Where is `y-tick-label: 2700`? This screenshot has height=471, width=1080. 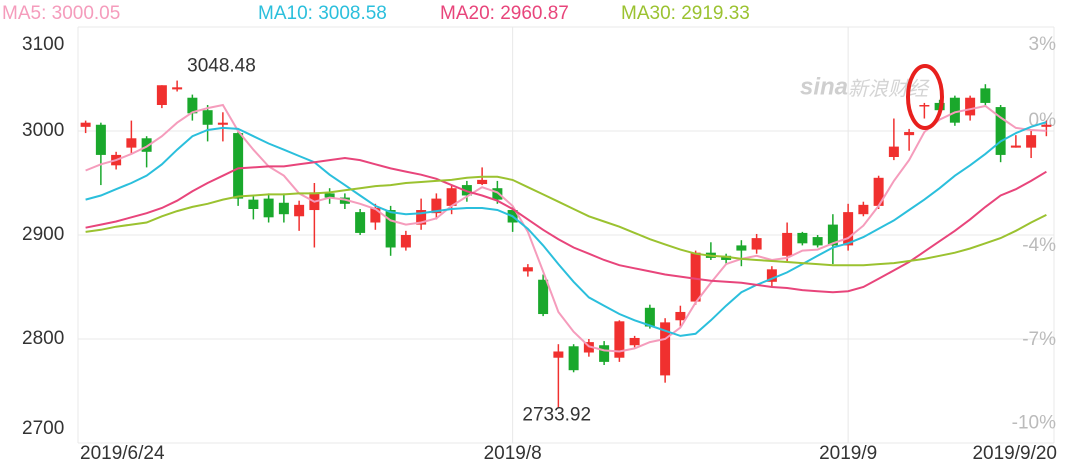 y-tick-label: 2700 is located at coordinates (43, 428).